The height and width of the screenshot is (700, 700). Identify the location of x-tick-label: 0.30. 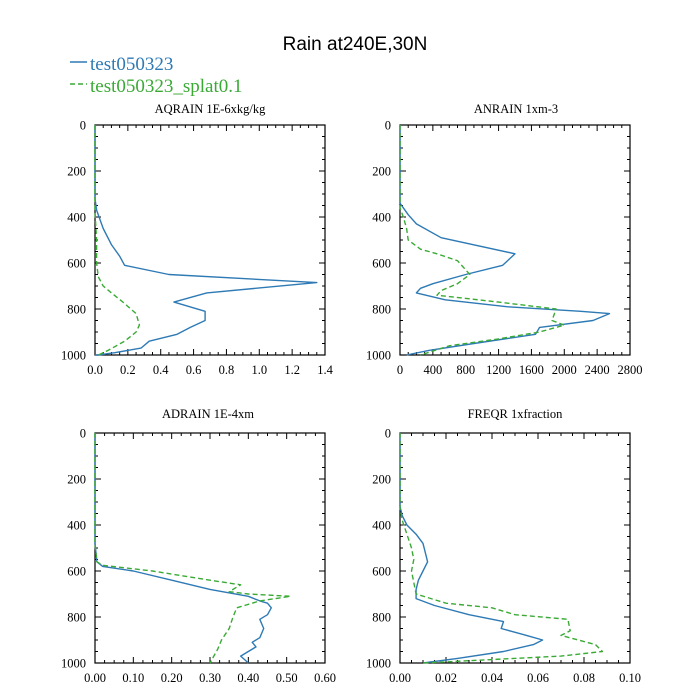
(210, 678).